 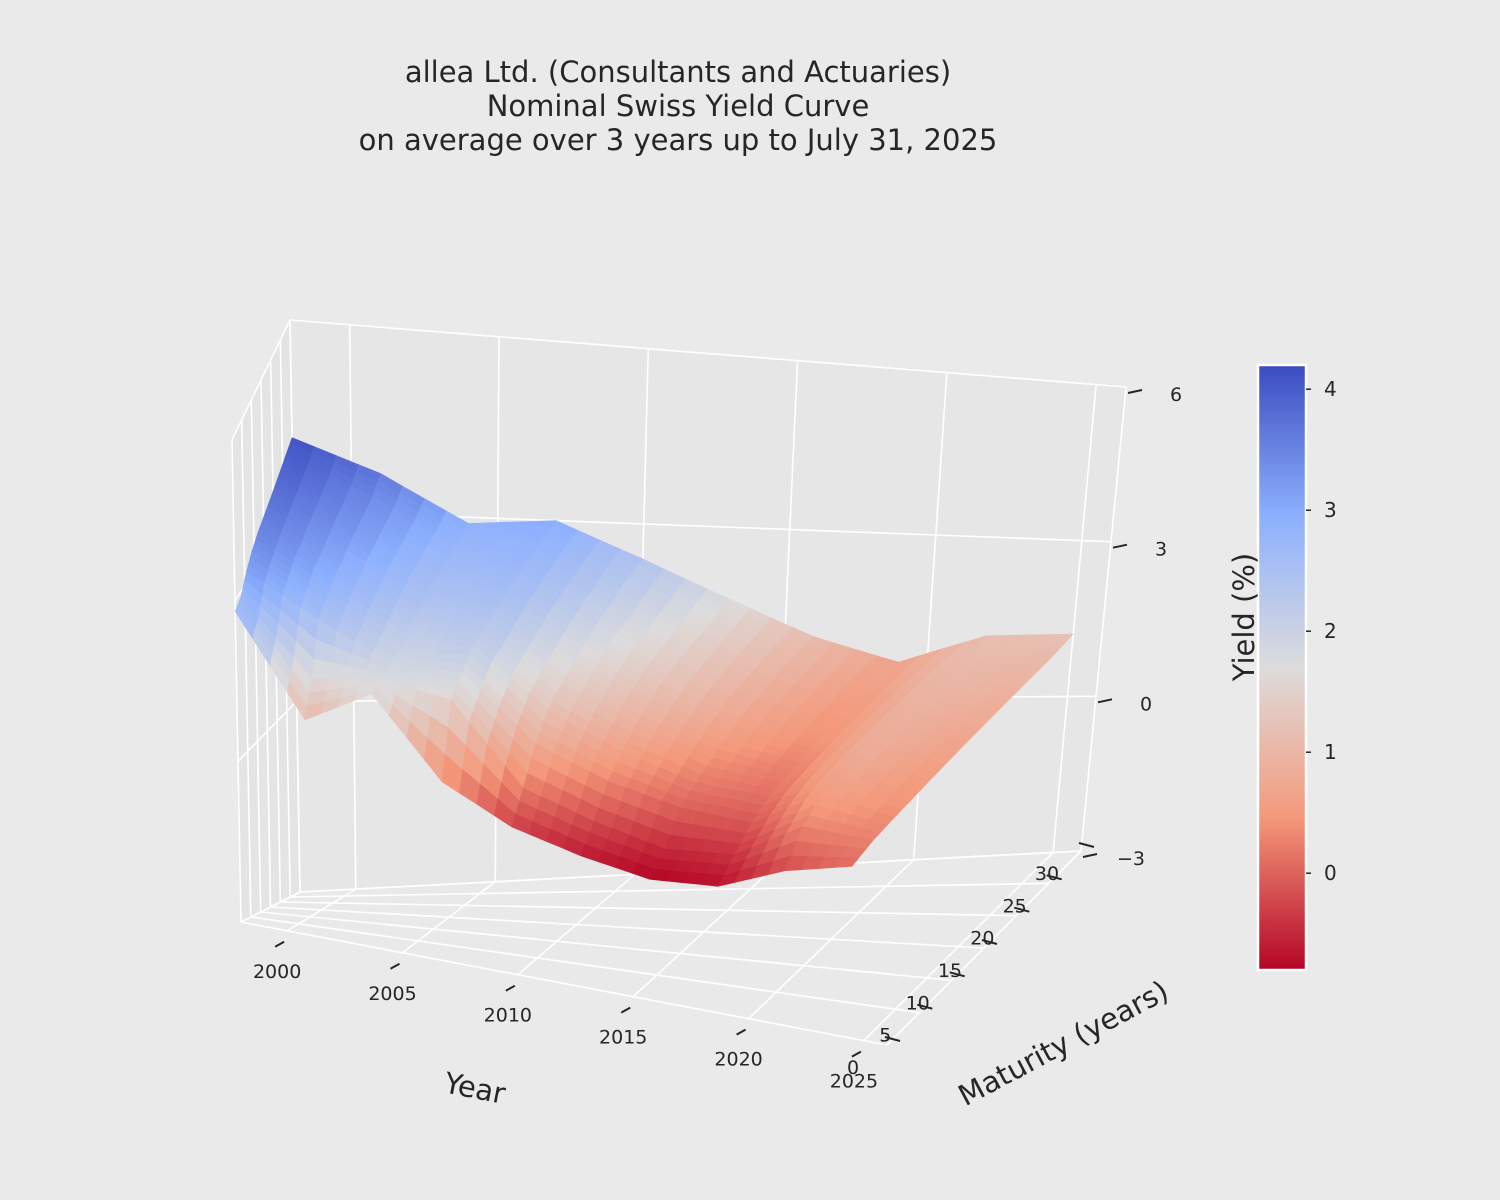 I want to click on floor-pane, so click(x=661, y=948).